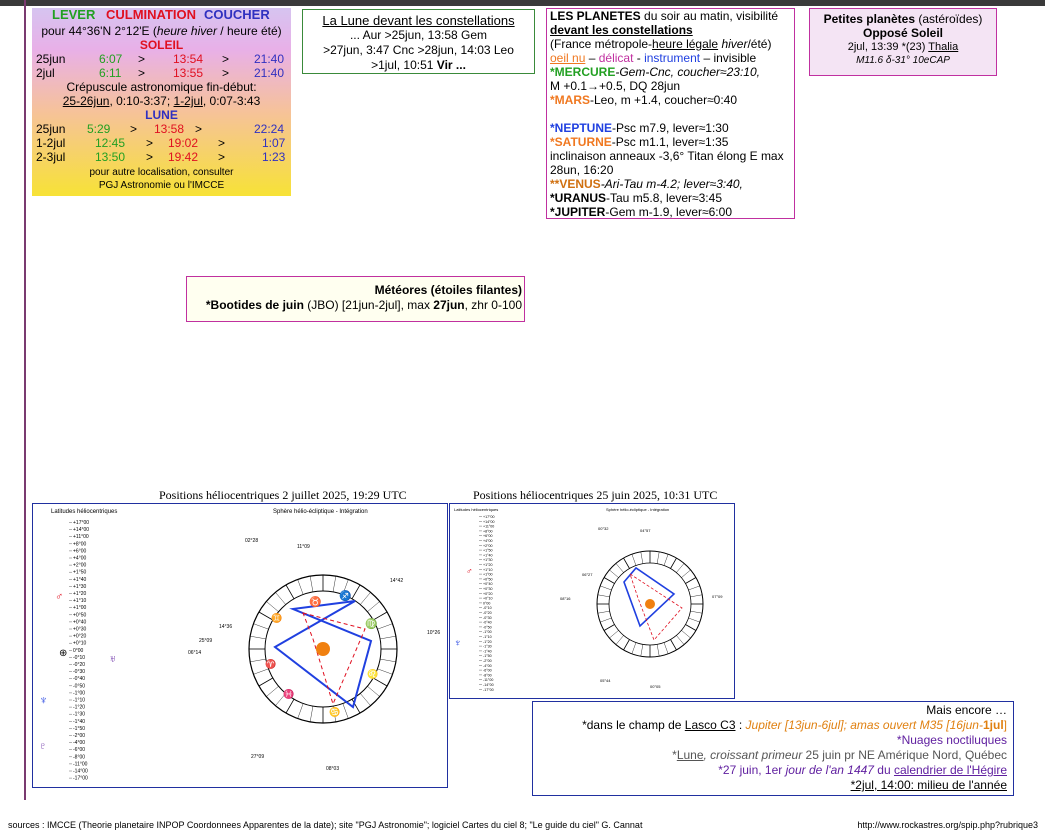 This screenshot has width=1045, height=839. I want to click on uranus-name: *URANUS, so click(578, 198).